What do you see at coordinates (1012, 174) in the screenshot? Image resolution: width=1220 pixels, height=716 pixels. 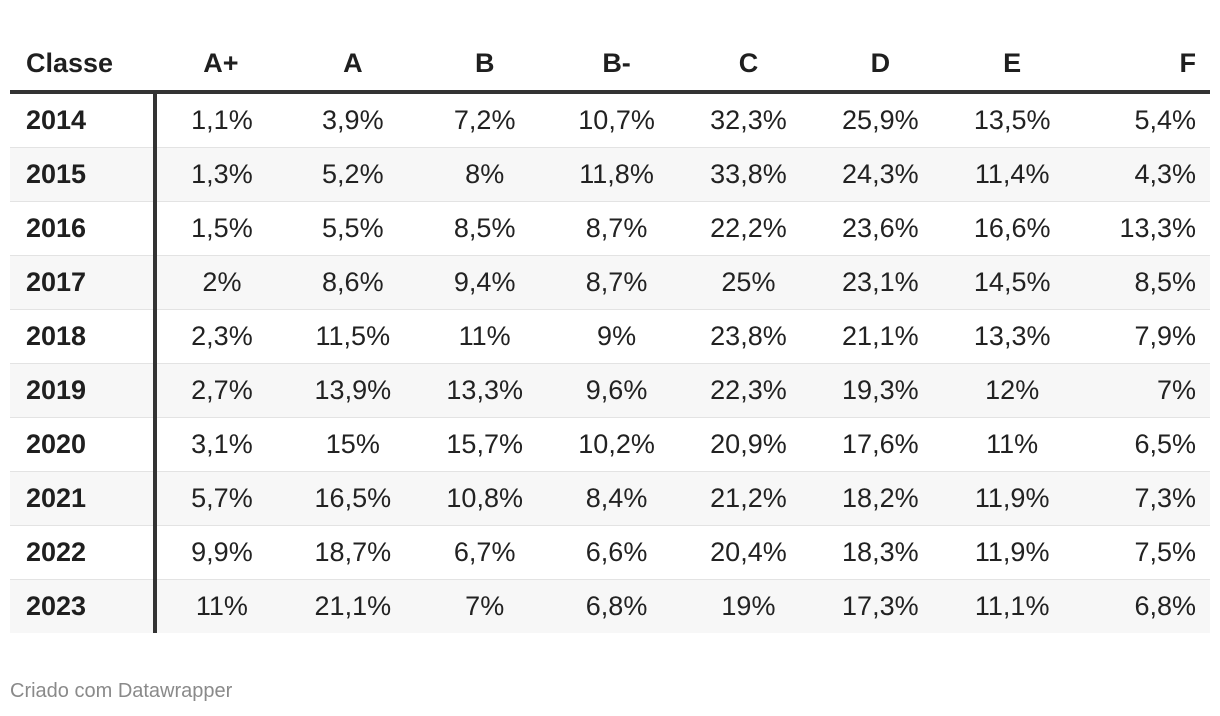 I see `table-cell: 11,4%` at bounding box center [1012, 174].